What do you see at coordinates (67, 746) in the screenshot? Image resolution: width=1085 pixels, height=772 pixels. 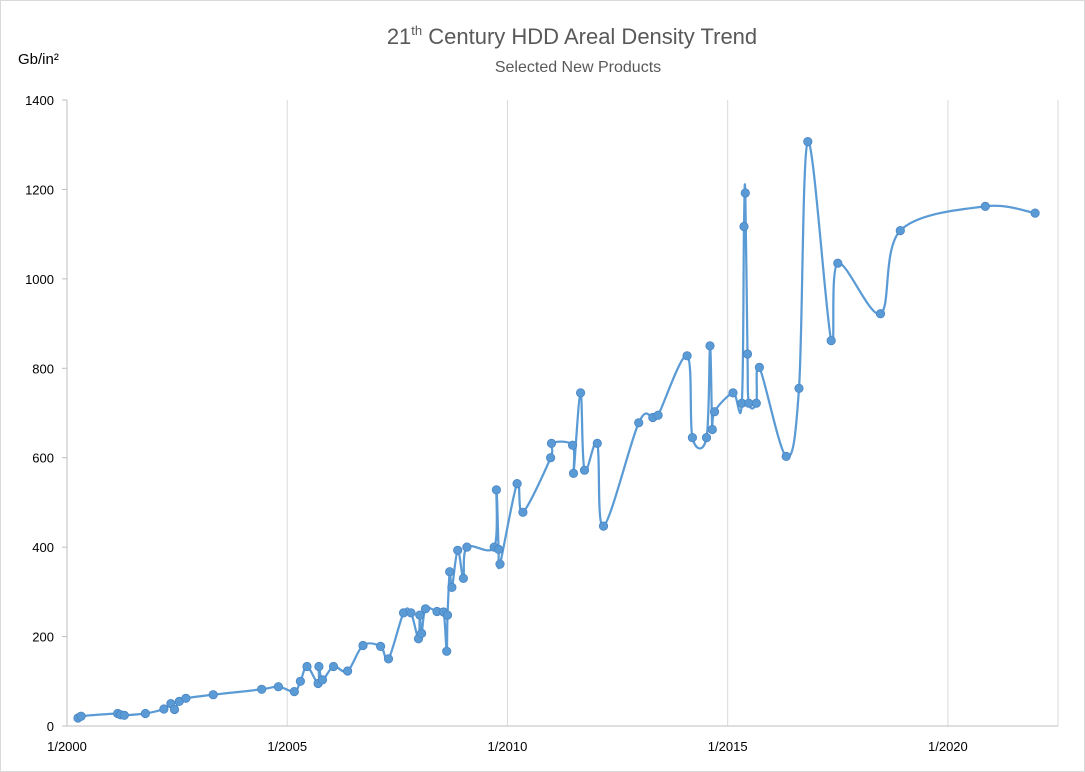 I see `x-tick-label: 1/2000` at bounding box center [67, 746].